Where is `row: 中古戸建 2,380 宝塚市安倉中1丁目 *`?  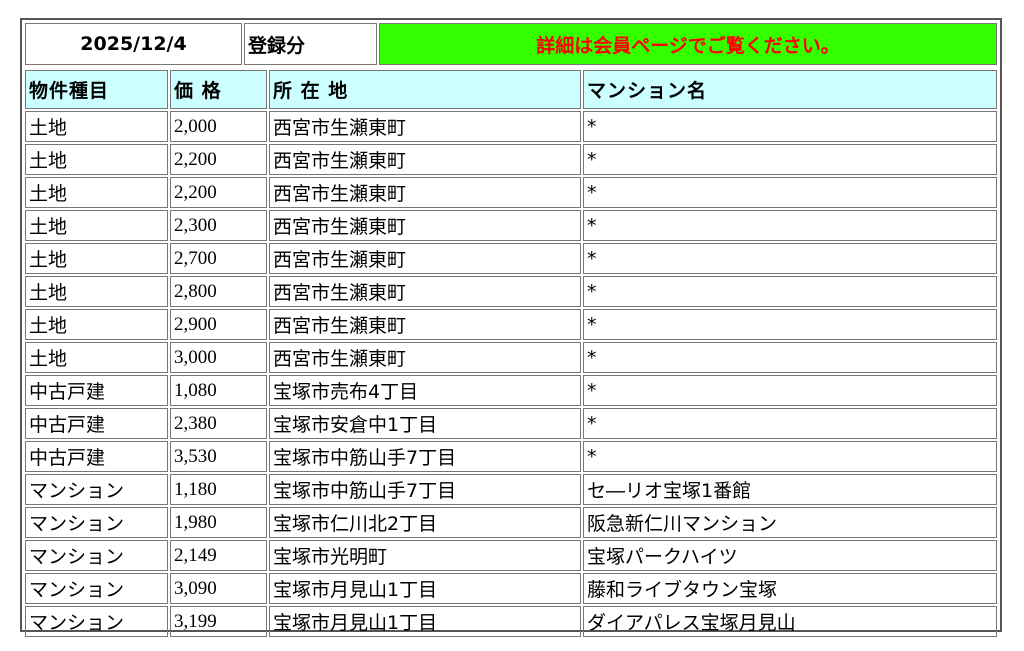
row: 中古戸建 2,380 宝塚市安倉中1丁目 * is located at coordinates (511, 423).